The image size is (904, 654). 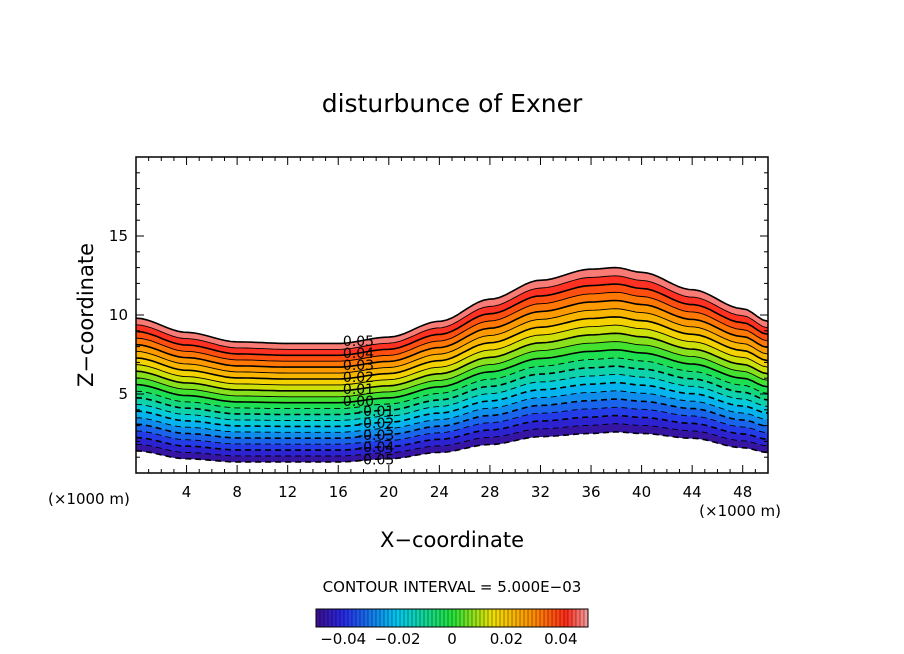 I want to click on colorbar-tick-labels: −0.04 −0.02 0 0.02 0.04, so click(x=448, y=639).